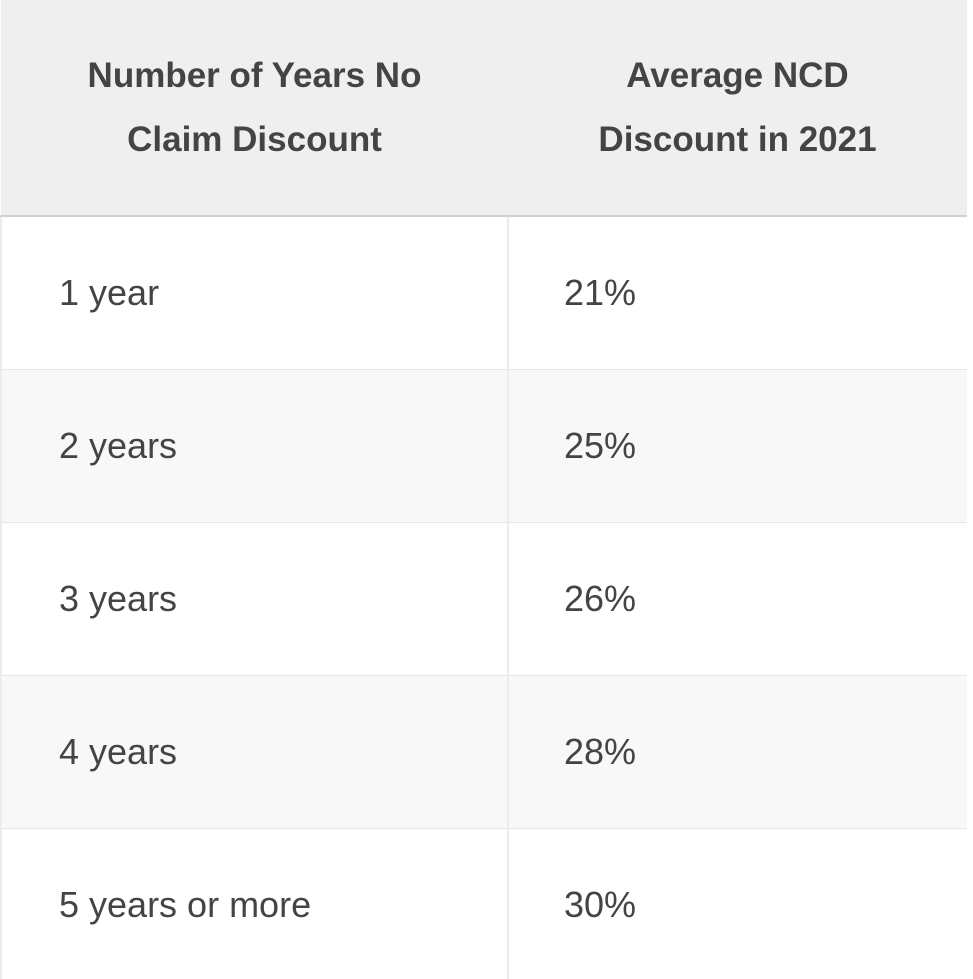 The height and width of the screenshot is (979, 973). What do you see at coordinates (254, 108) in the screenshot?
I see `header-cell: Number of Years No Claim Discount` at bounding box center [254, 108].